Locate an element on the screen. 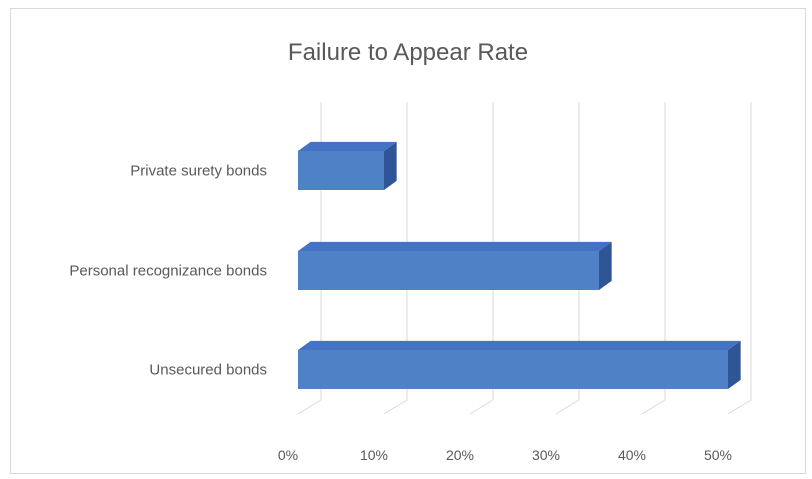  category-label: Unsecured bonds is located at coordinates (208, 370).